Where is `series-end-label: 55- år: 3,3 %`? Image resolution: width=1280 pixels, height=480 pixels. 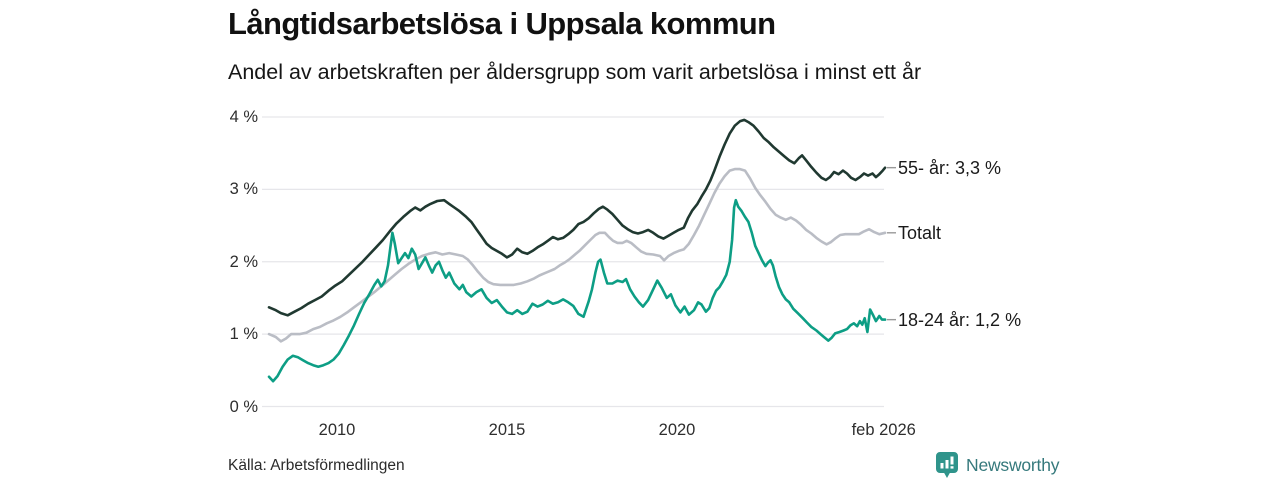
series-end-label: 55- år: 3,3 % is located at coordinates (950, 167).